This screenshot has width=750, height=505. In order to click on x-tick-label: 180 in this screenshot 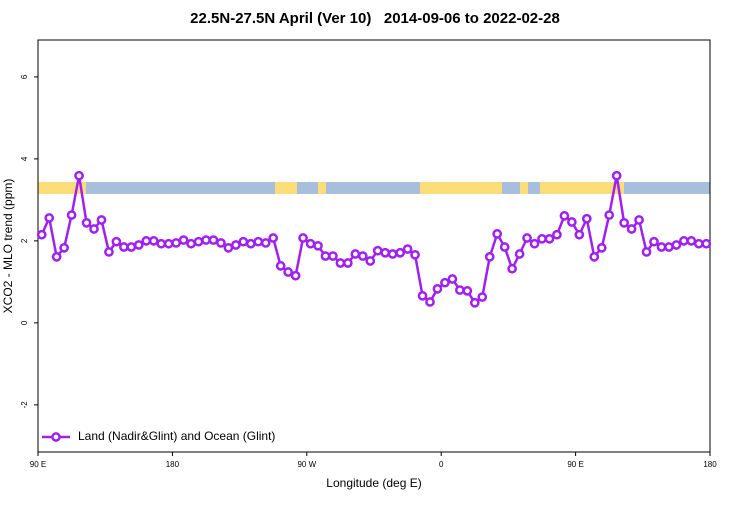, I will do `click(173, 464)`.